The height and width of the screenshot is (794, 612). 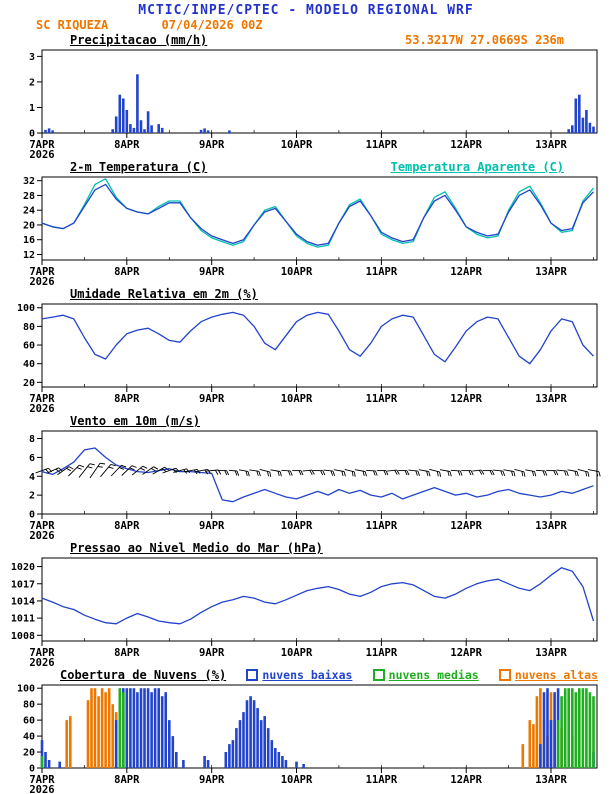 What do you see at coordinates (135, 421) in the screenshot?
I see `panel-wind-title: Vento em 10m (m/s)` at bounding box center [135, 421].